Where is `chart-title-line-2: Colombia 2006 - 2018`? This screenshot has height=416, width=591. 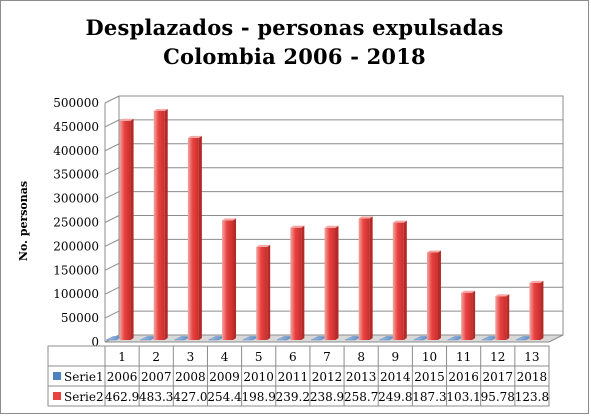 chart-title-line-2: Colombia 2006 - 2018 is located at coordinates (294, 56).